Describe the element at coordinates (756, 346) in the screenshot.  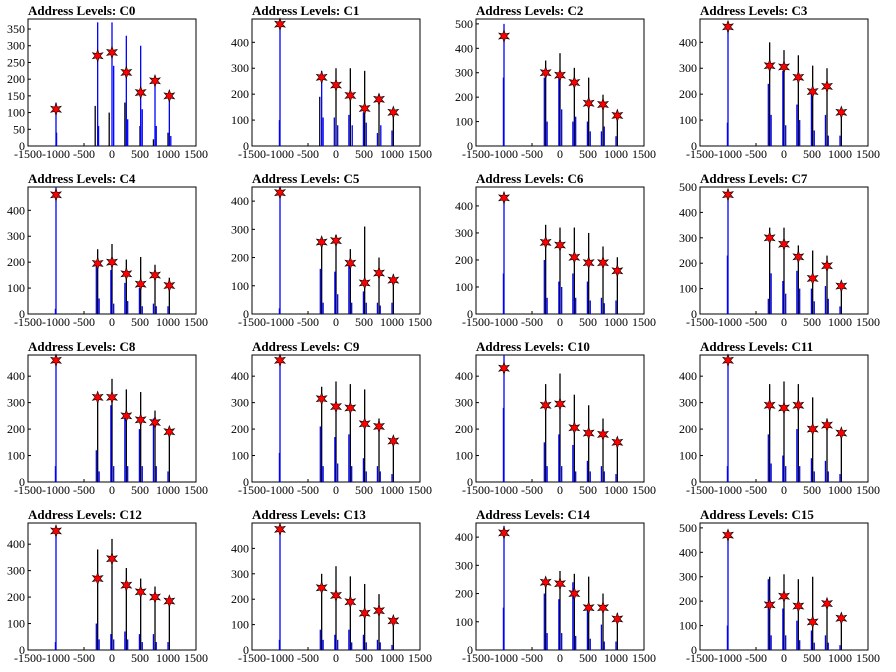
I see `subplot-title: Address Levels: C11` at that location.